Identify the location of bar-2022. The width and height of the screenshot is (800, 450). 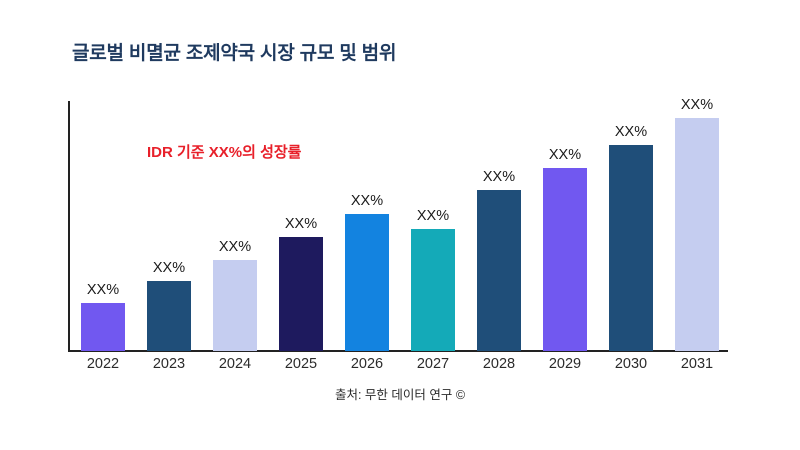
(103, 327).